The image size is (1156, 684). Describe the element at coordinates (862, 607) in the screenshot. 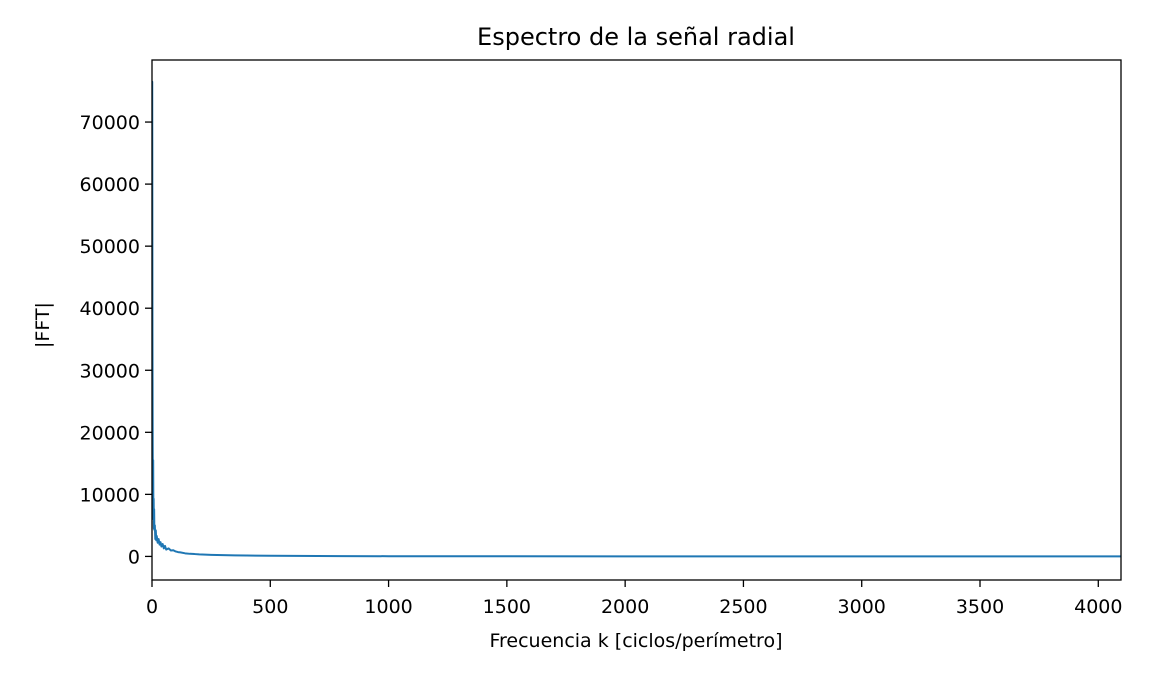

I see `x-tick-label: 3000` at that location.